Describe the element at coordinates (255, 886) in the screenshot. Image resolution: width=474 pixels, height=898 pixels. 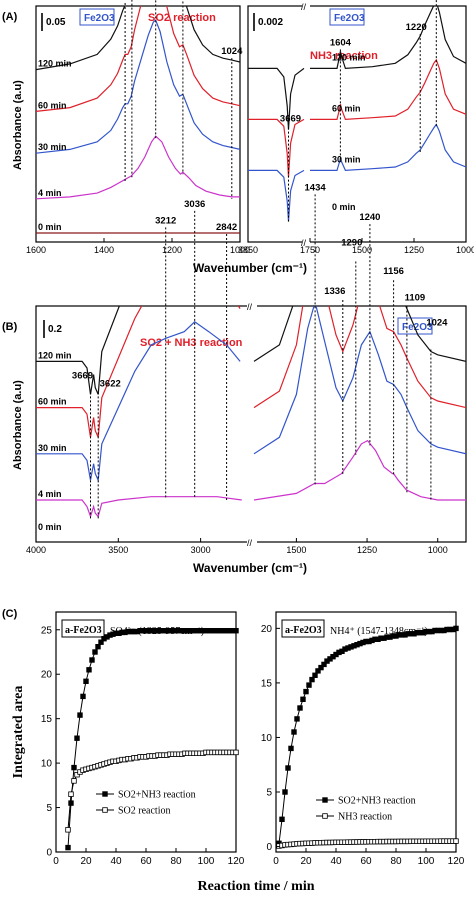
I see `x-axis-label-c: Reaction time / min` at that location.